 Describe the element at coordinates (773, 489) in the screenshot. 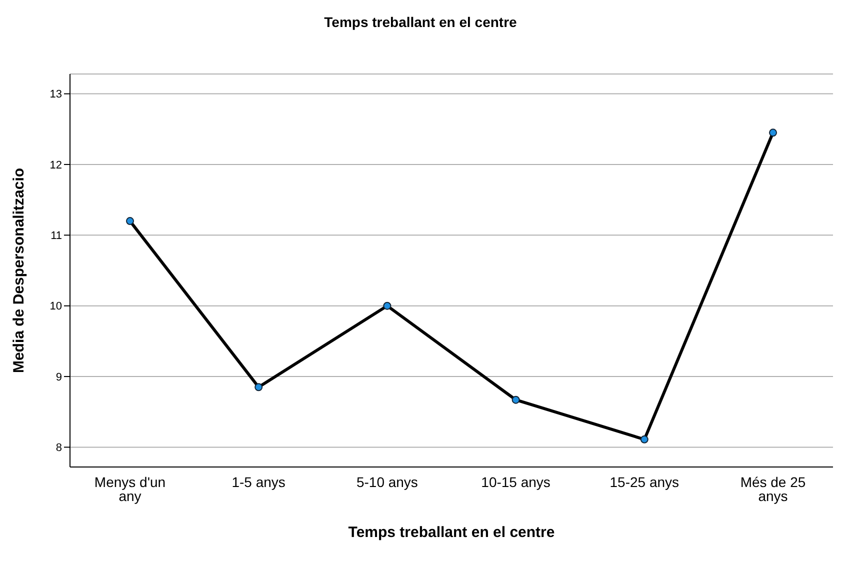

I see `x-tick-label: Més de 25 anys` at that location.